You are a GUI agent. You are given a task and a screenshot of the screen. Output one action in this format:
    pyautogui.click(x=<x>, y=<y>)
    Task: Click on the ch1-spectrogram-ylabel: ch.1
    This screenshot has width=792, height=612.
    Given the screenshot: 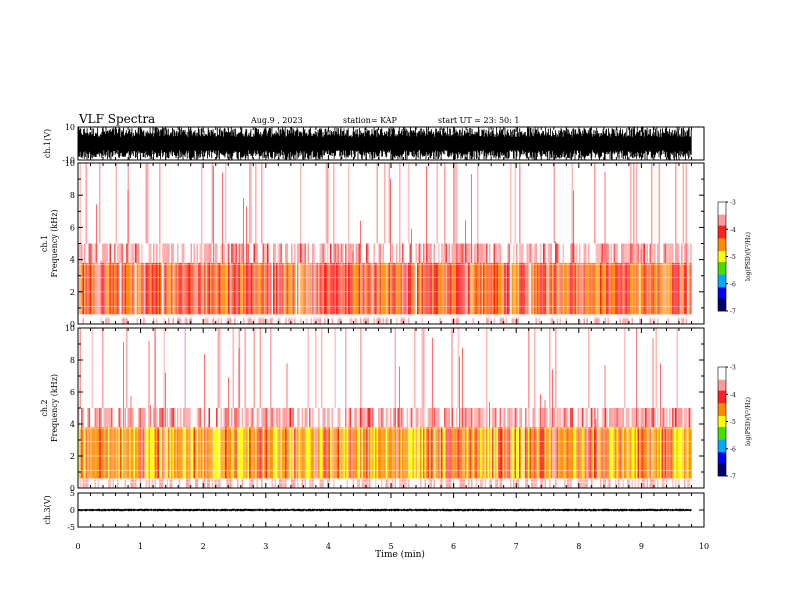 What is the action you would take?
    pyautogui.click(x=44, y=243)
    